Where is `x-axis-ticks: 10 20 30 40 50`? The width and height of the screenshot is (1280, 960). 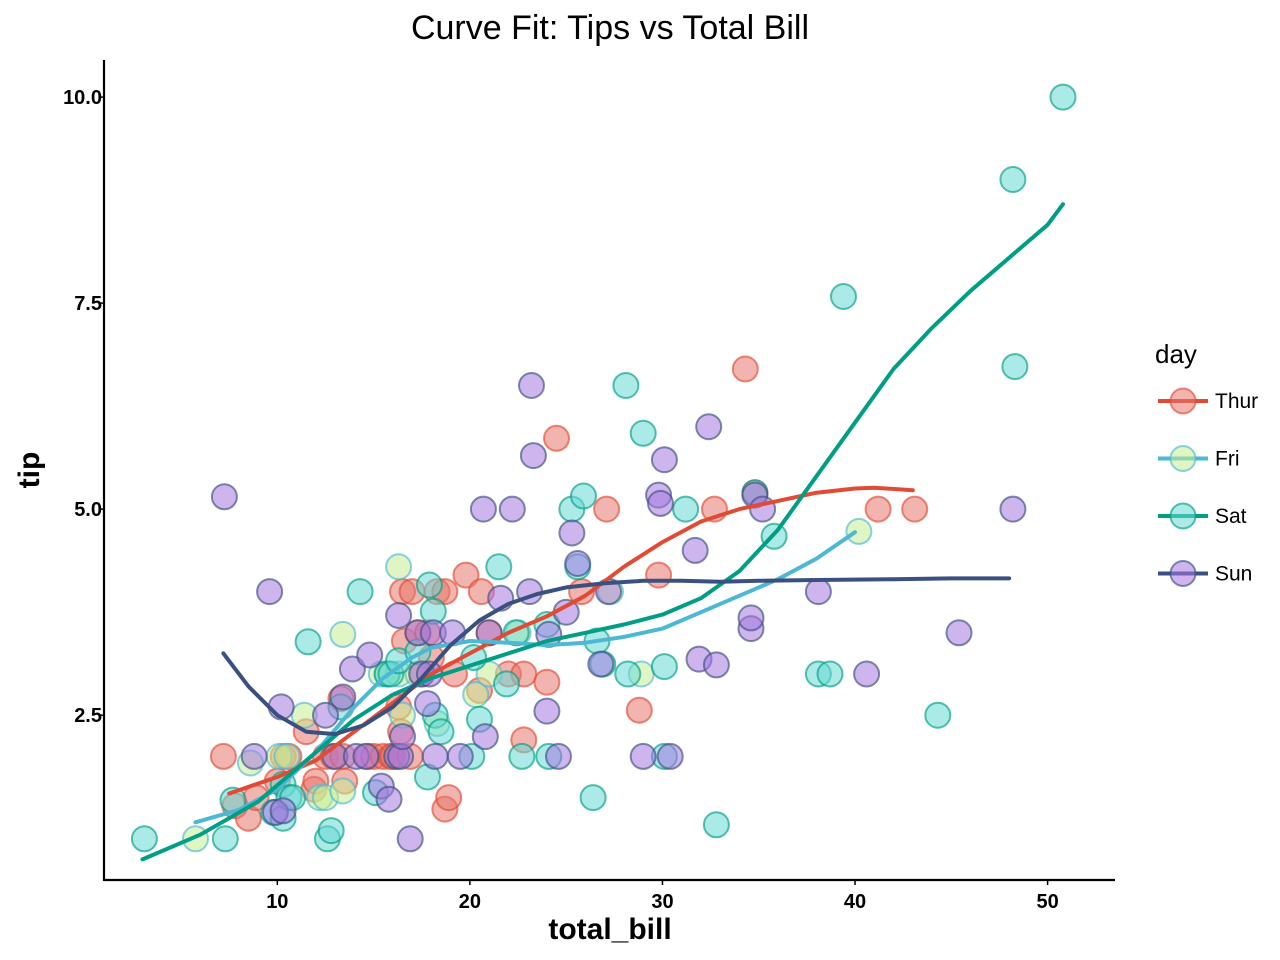 x-axis-ticks: 10 20 30 40 50 is located at coordinates (662, 896).